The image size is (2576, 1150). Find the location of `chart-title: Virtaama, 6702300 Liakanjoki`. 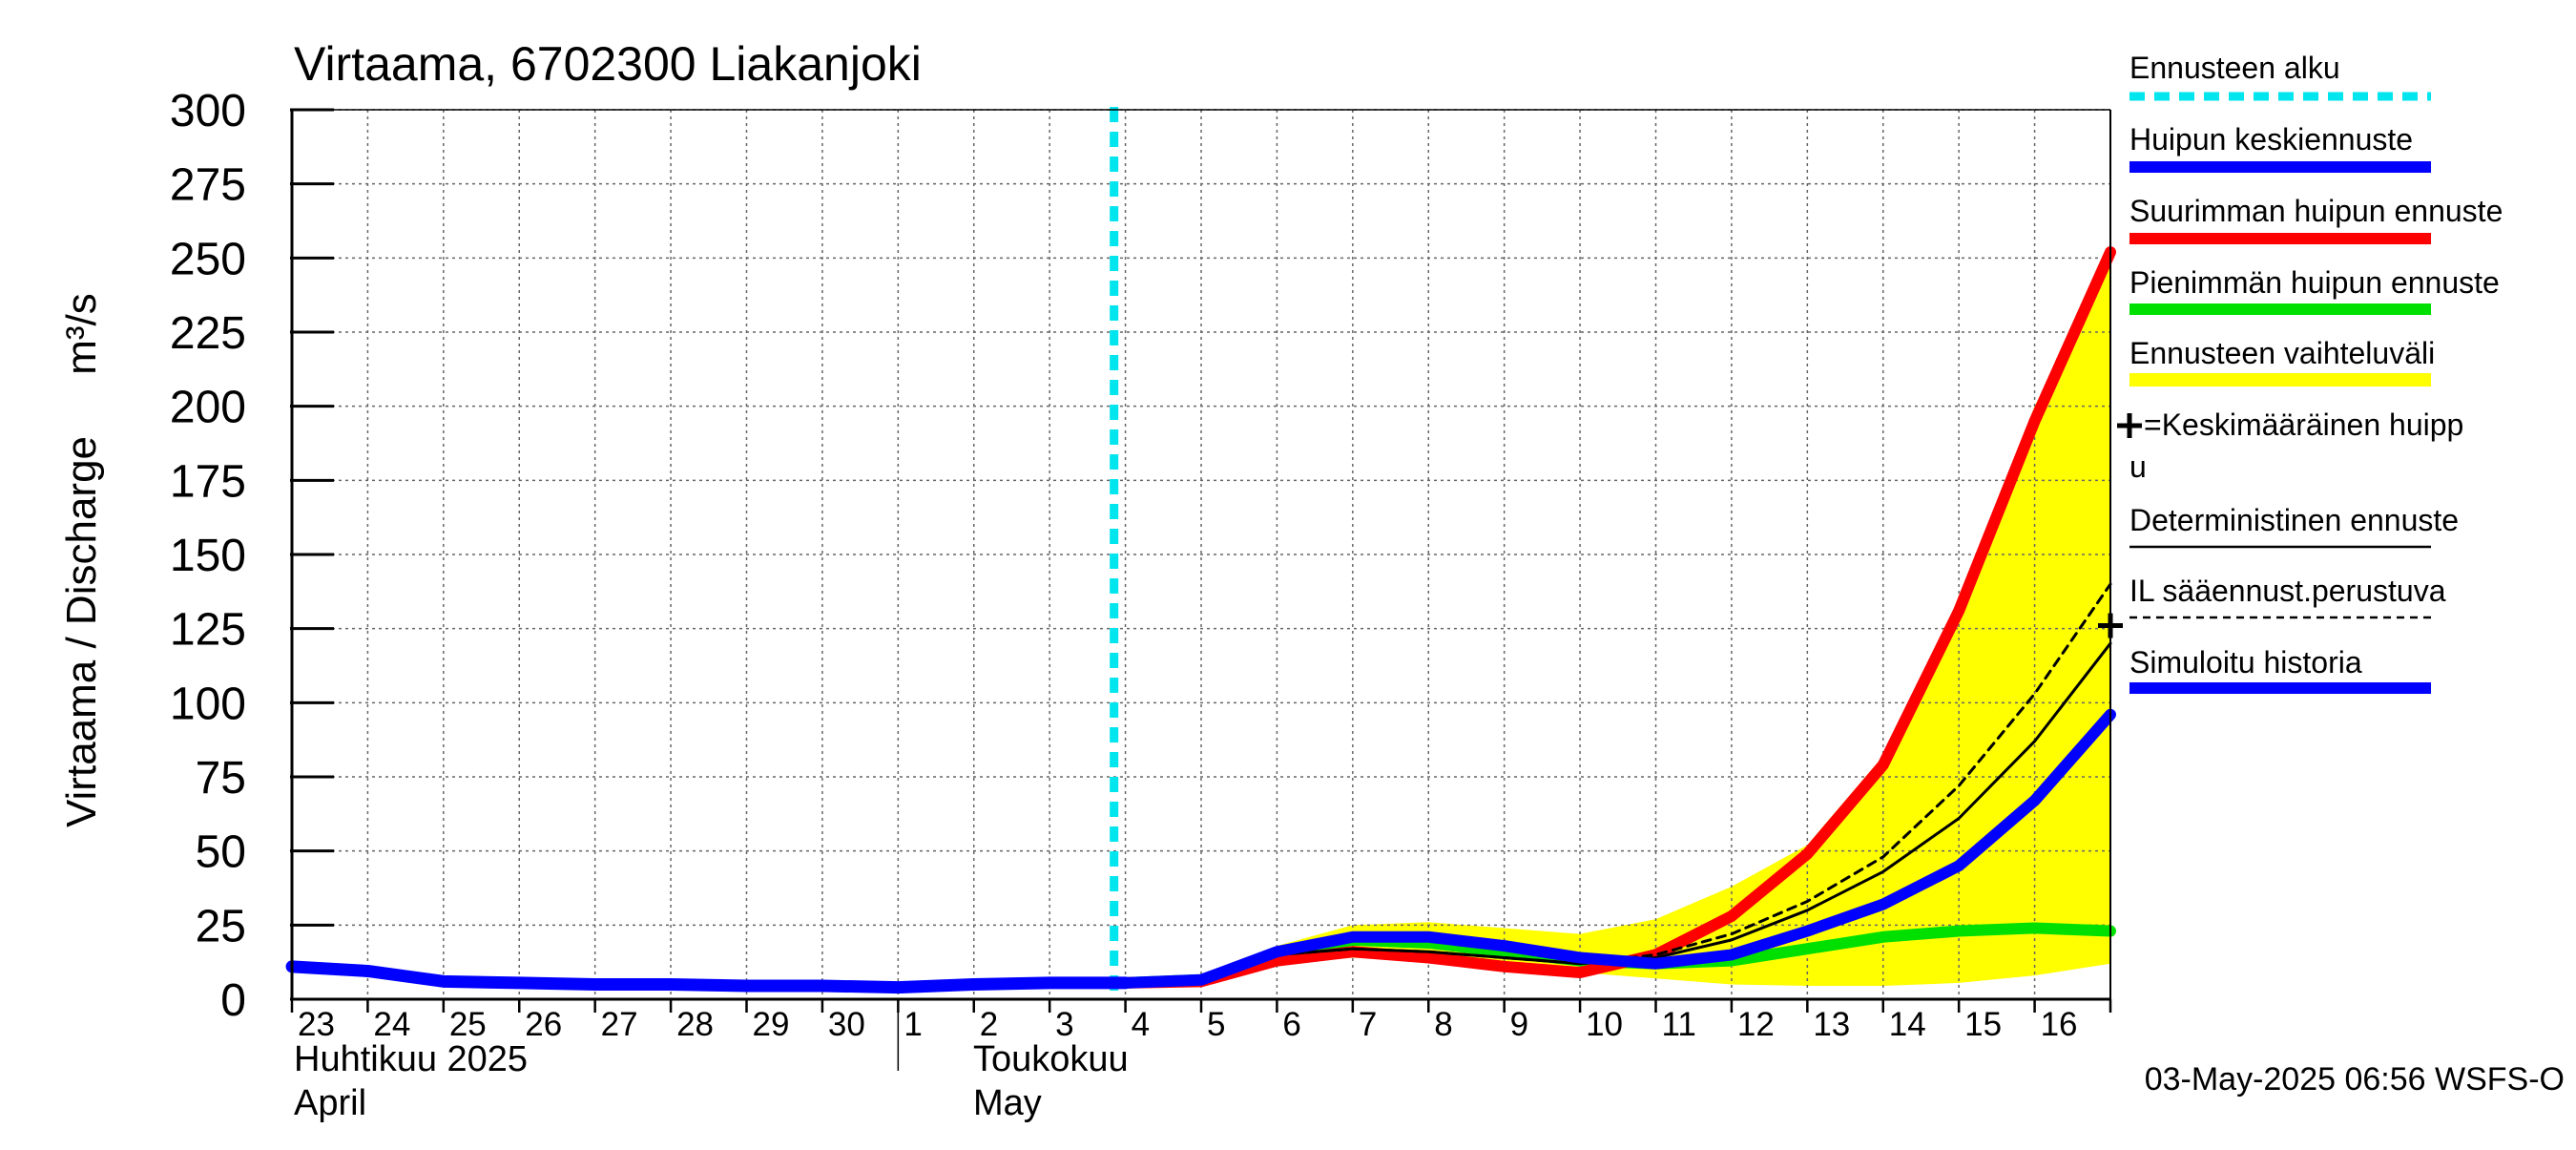

chart-title: Virtaama, 6702300 Liakanjoki is located at coordinates (608, 64).